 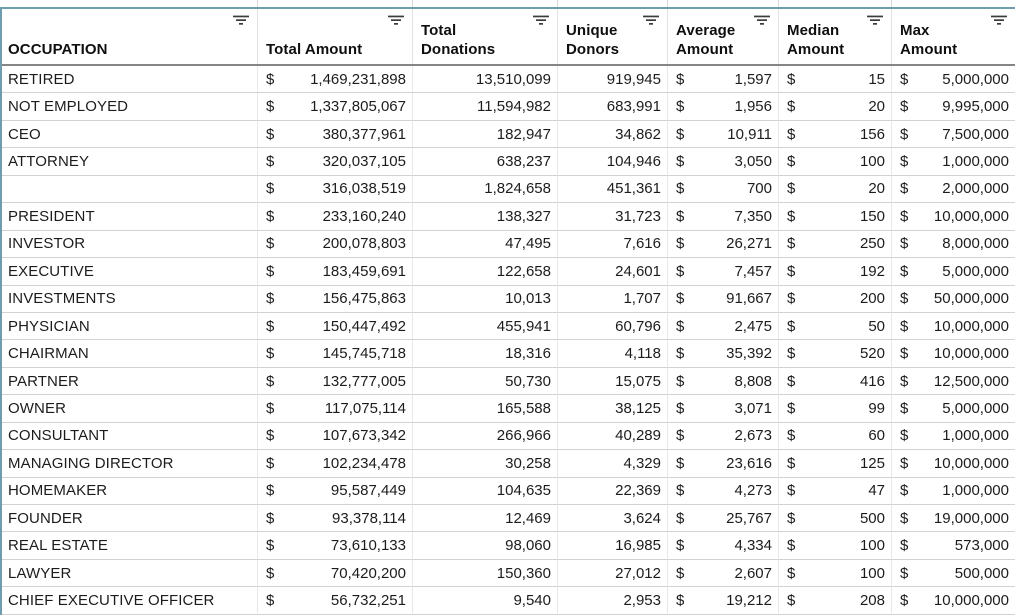 What do you see at coordinates (335, 80) in the screenshot?
I see `cell-total-amount: $1,469,231,898` at bounding box center [335, 80].